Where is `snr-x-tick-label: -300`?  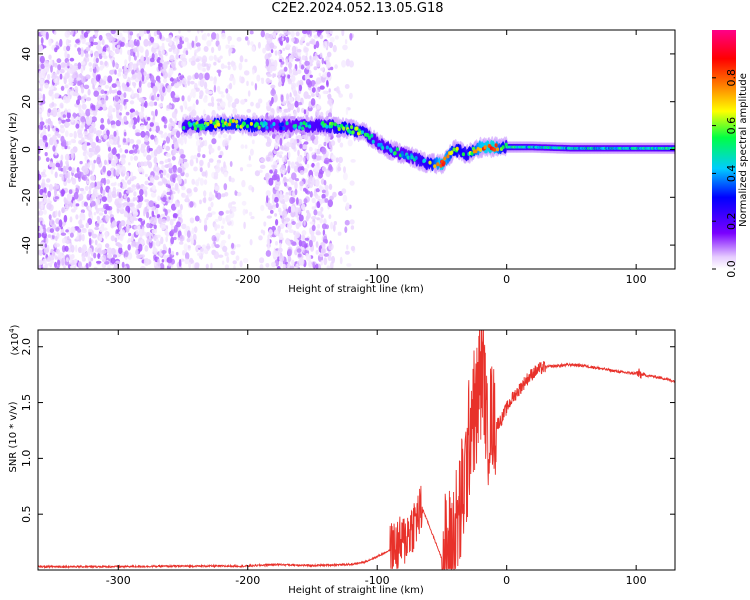 snr-x-tick-label: -300 is located at coordinates (118, 580).